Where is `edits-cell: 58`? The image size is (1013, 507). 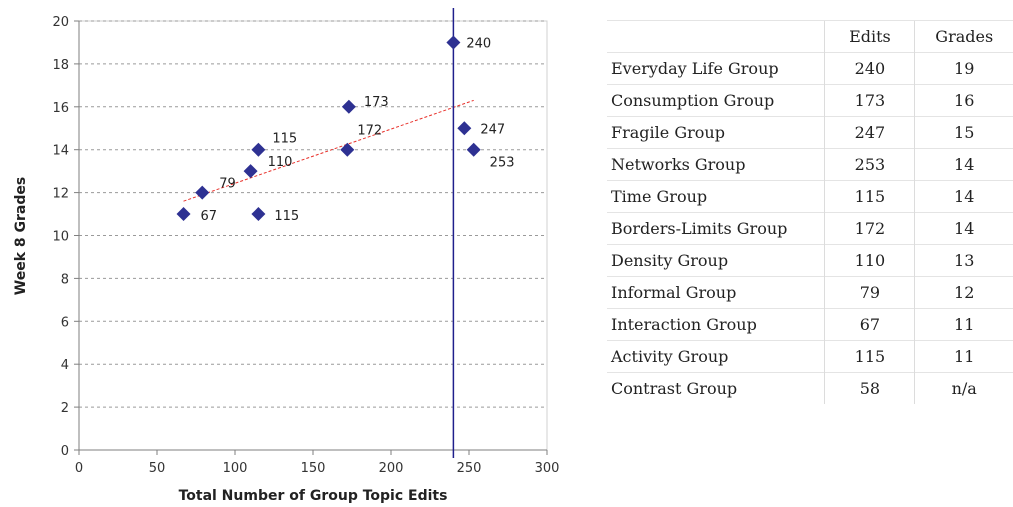
edits-cell: 58 is located at coordinates (869, 388).